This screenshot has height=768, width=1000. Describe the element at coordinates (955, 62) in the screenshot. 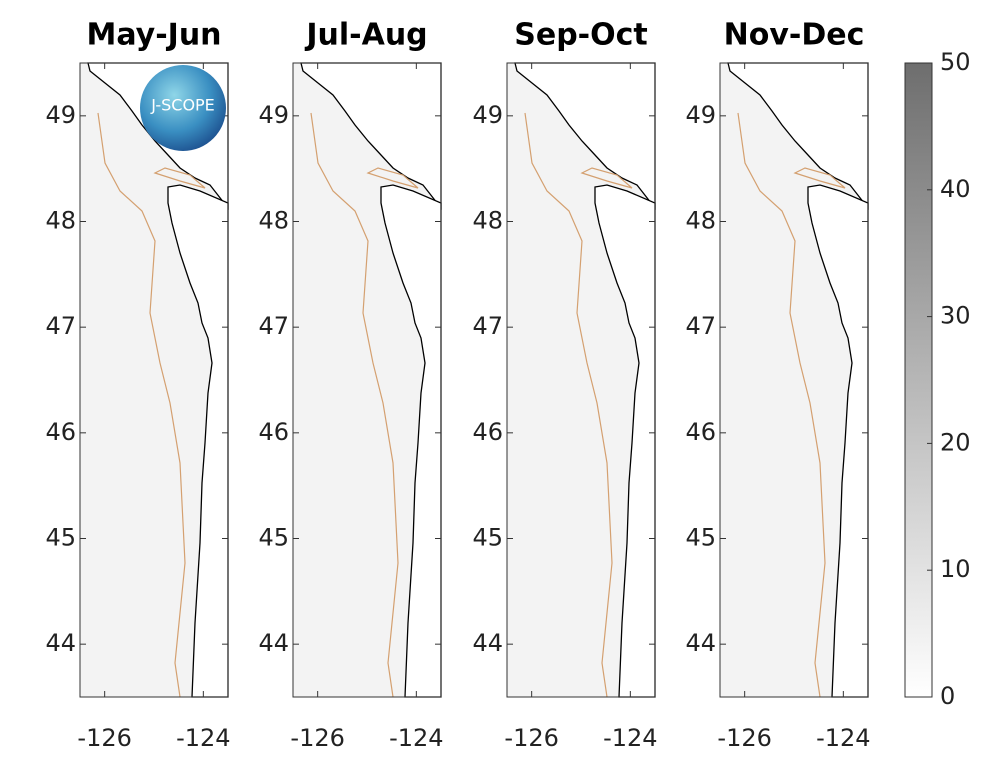

I see `colorbar-tick-label: 50` at that location.